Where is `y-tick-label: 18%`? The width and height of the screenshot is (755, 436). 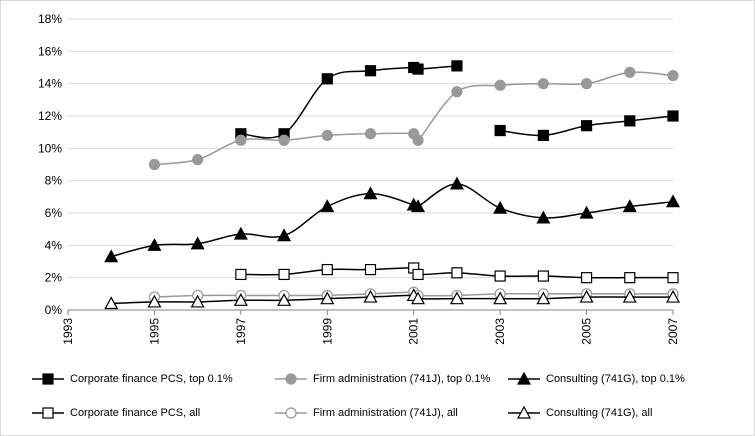
y-tick-label: 18% is located at coordinates (50, 19).